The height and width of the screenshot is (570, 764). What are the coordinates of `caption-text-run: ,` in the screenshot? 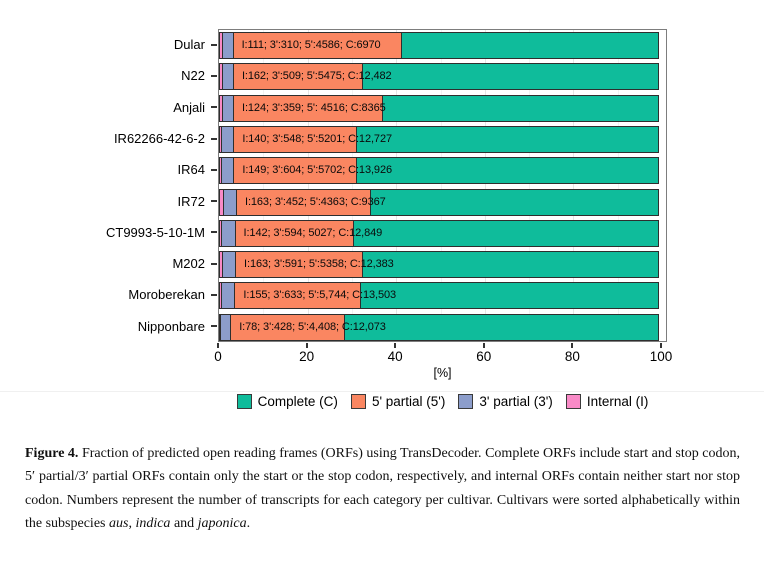 It's located at (132, 523).